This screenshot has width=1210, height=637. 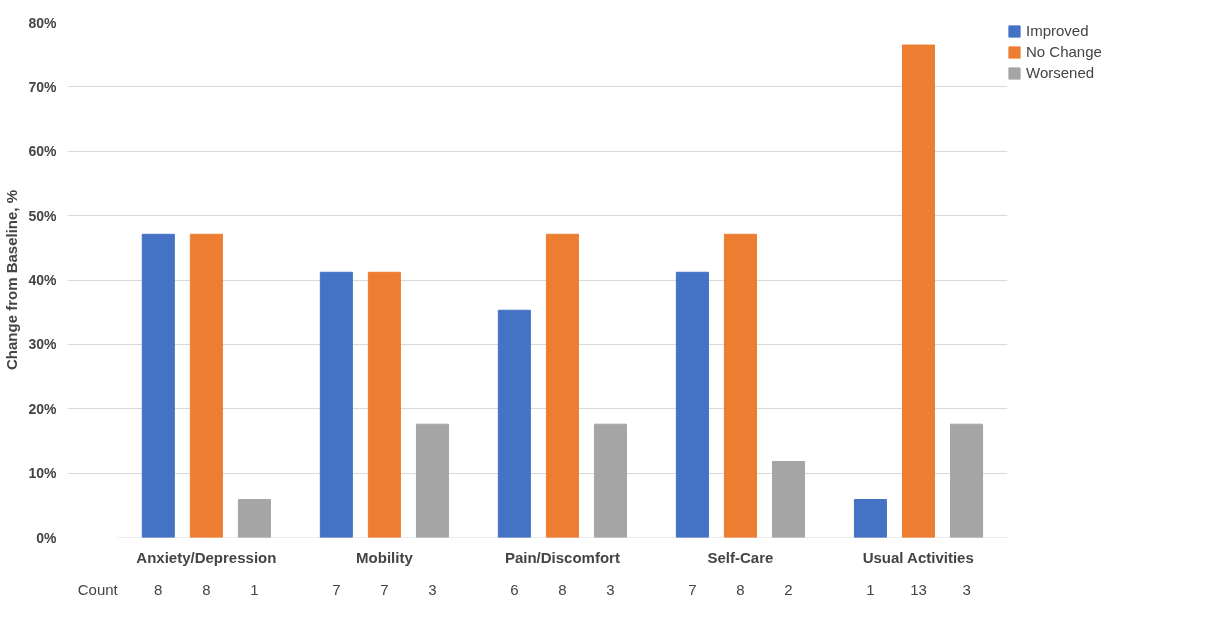 What do you see at coordinates (918, 589) in the screenshot?
I see `text: 13` at bounding box center [918, 589].